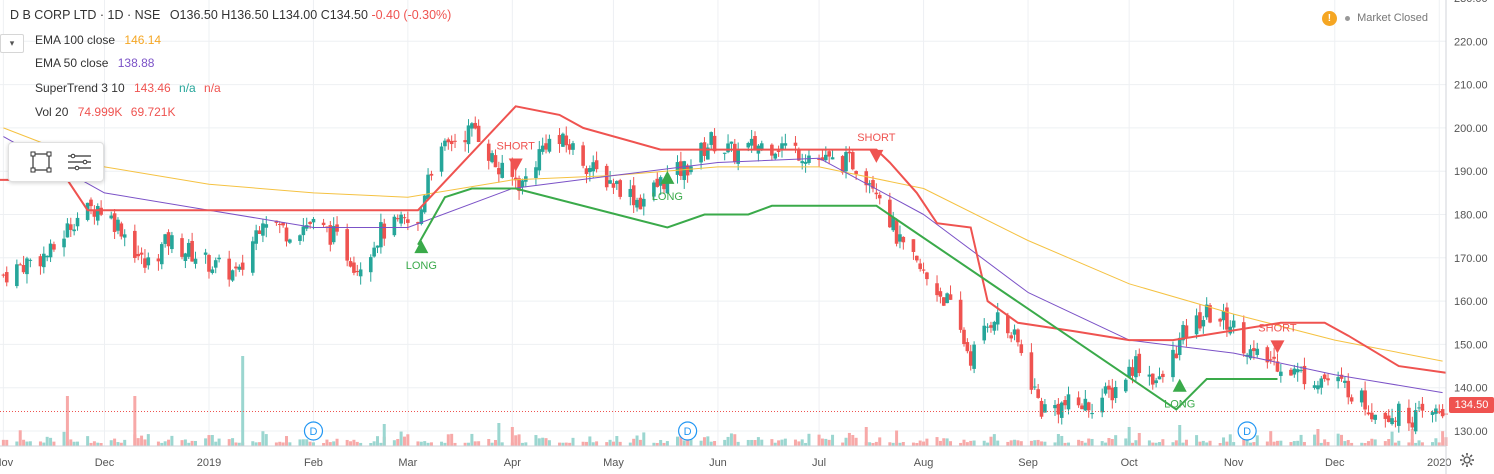 This screenshot has height=474, width=1494. What do you see at coordinates (100, 40) in the screenshot?
I see `legend-ema100: EMA 100 close 146.14` at bounding box center [100, 40].